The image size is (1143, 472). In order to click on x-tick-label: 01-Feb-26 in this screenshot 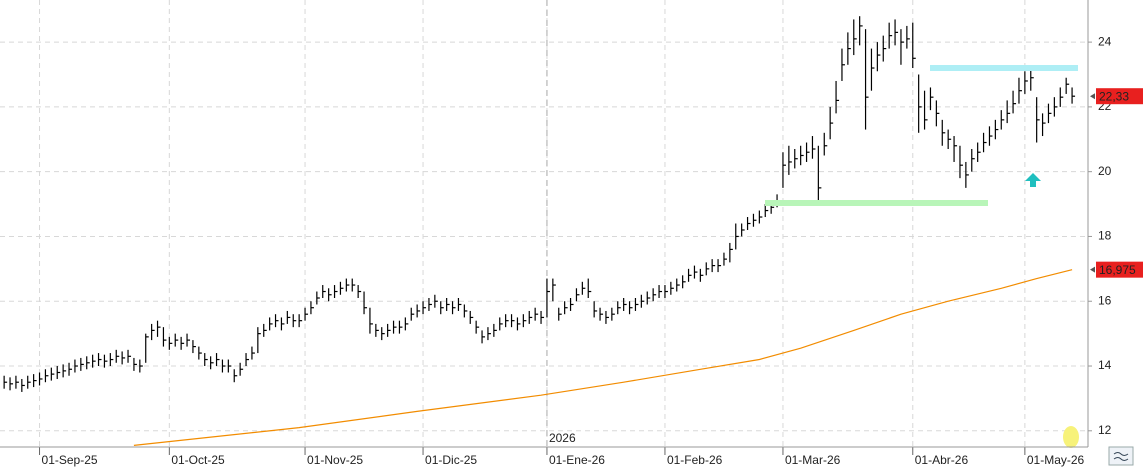, I will do `click(695, 460)`.